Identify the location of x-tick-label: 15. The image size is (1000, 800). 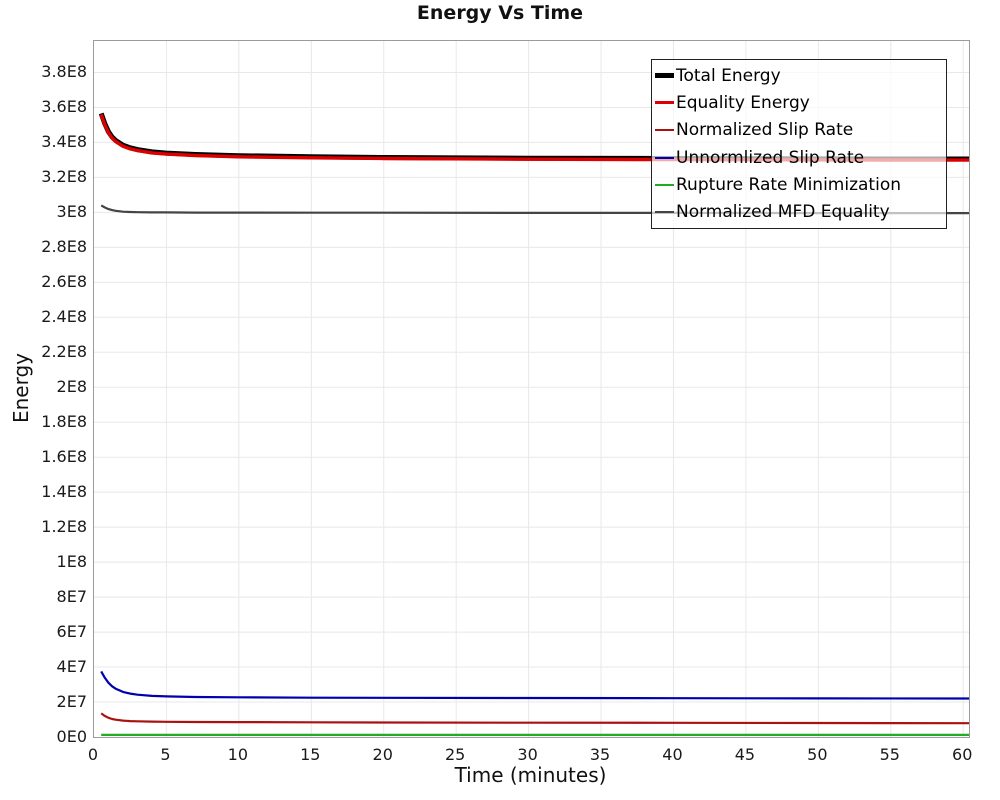
(310, 754).